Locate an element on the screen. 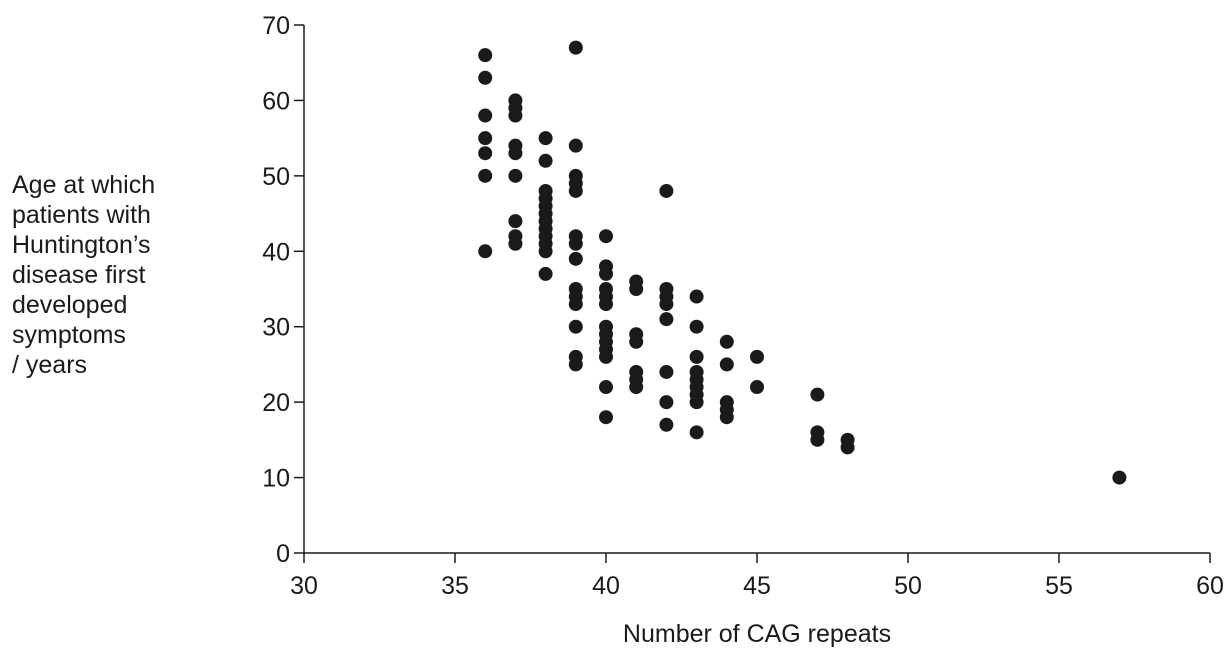 This screenshot has width=1231, height=648. x-tick-label: 30 is located at coordinates (304, 586).